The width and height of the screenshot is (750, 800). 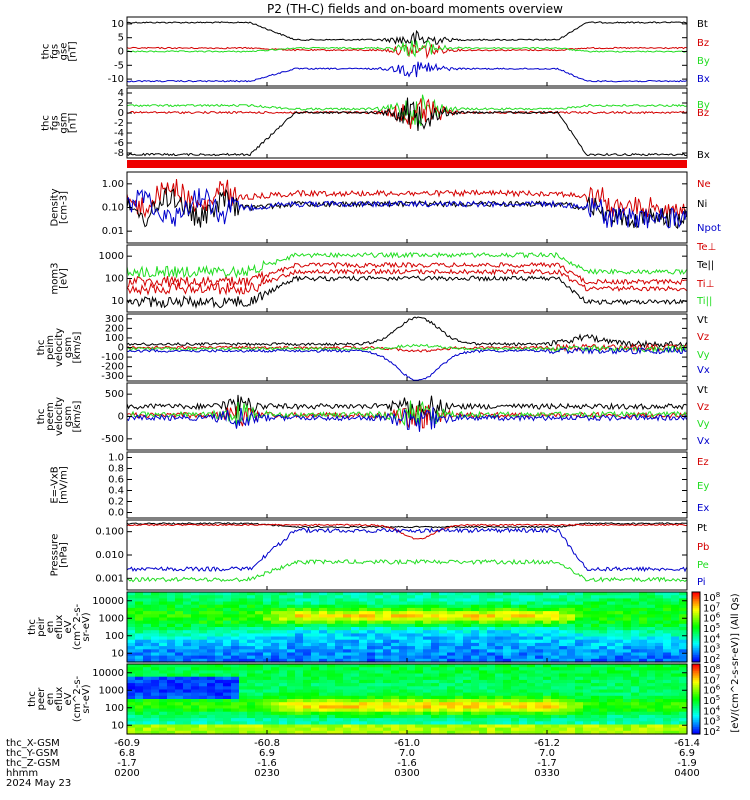 What do you see at coordinates (718, 698) in the screenshot?
I see `colorbar-tick-exponent: 5` at bounding box center [718, 698].